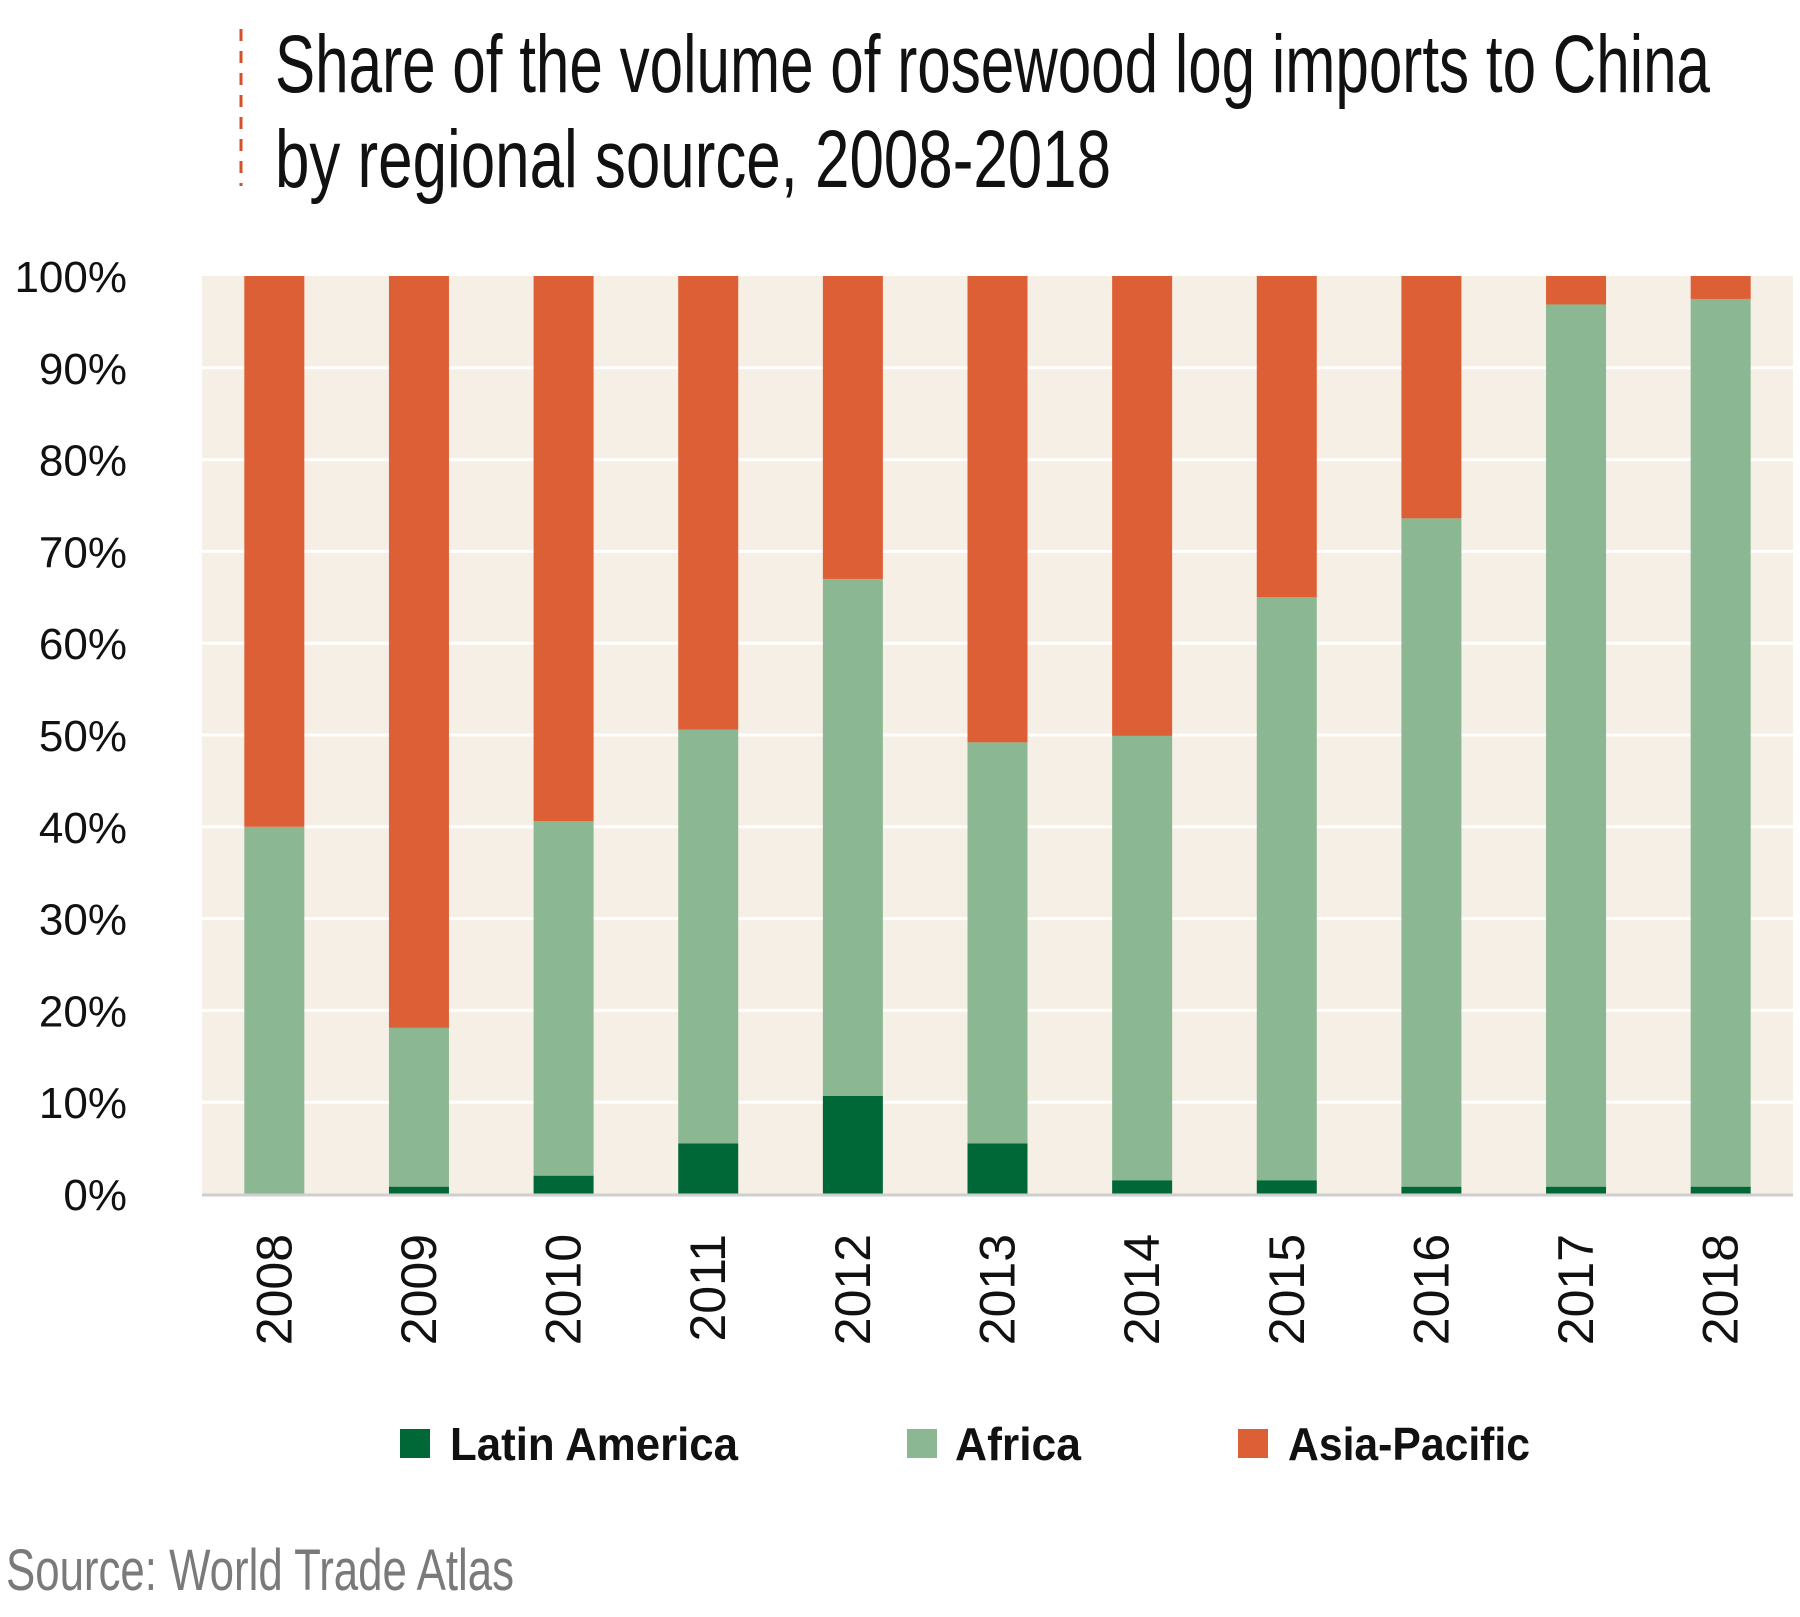 The image size is (1800, 1617). I want to click on x-tick-label: 2018, so click(1721, 1289).